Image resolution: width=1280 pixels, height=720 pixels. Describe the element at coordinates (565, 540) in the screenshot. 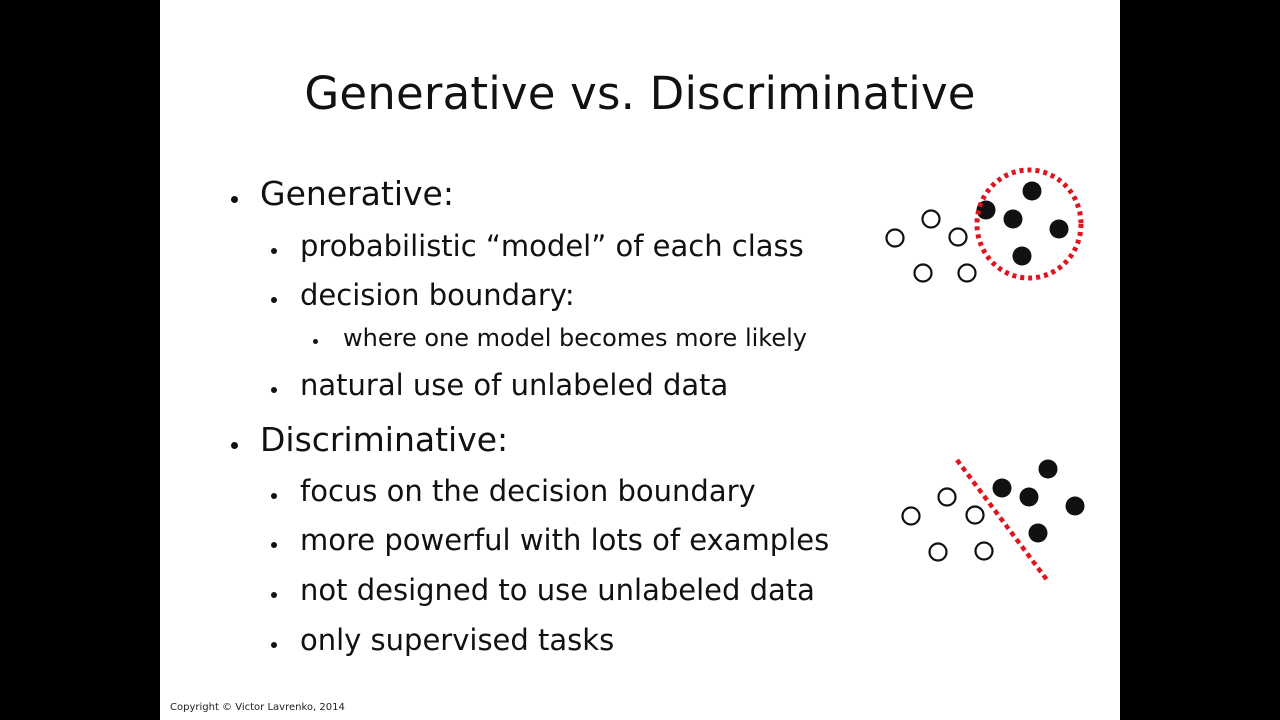

I see `discriminative-item-2: more powerful with lots of examples` at that location.